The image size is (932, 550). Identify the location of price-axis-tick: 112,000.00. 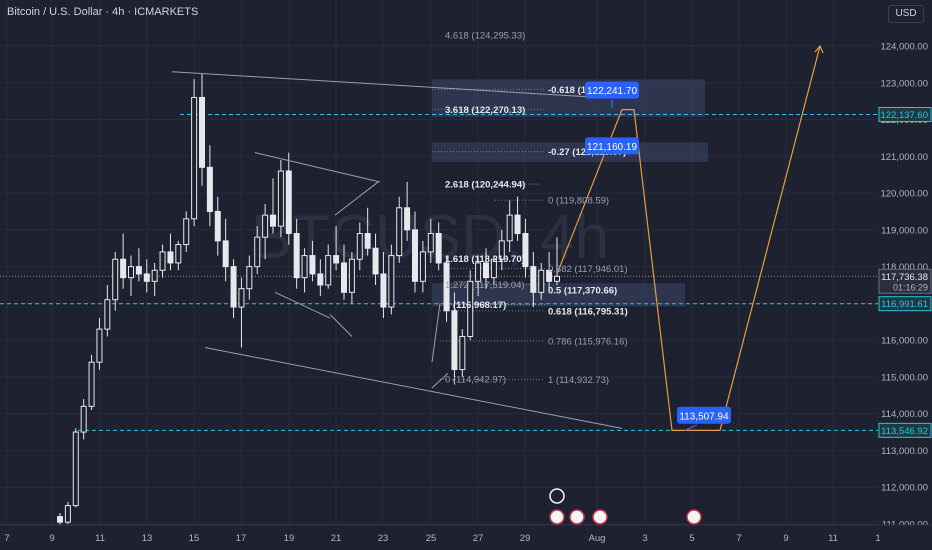
(904, 488).